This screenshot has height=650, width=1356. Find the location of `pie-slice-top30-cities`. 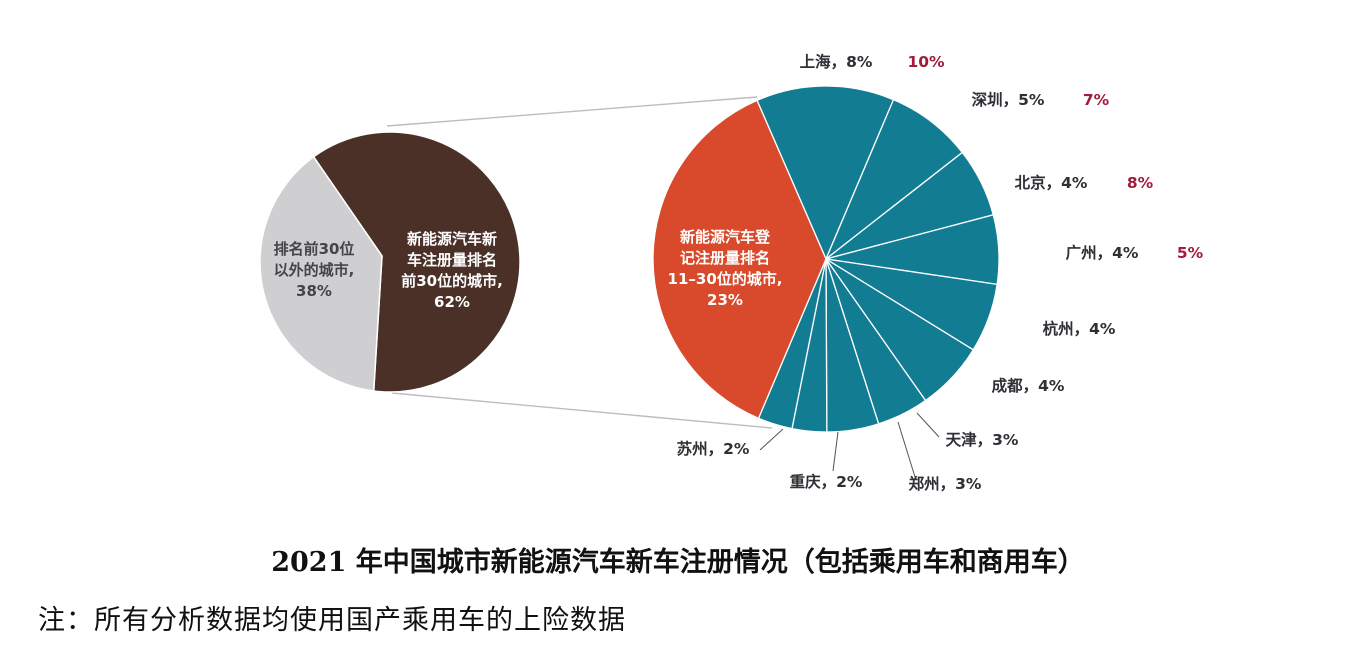

pie-slice-top30-cities is located at coordinates (416, 262).